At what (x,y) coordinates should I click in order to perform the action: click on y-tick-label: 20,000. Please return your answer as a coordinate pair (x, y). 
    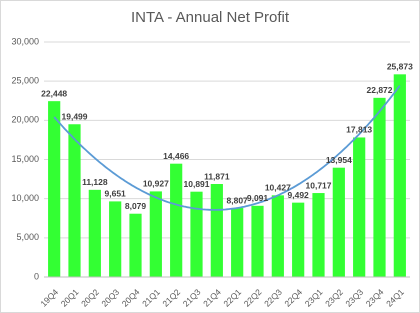
    Looking at the image, I should click on (25, 120).